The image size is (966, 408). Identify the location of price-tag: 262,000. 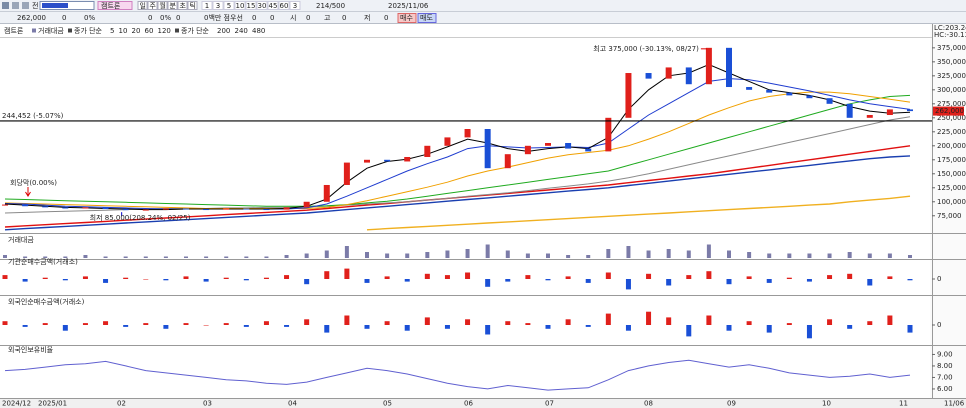
(949, 111).